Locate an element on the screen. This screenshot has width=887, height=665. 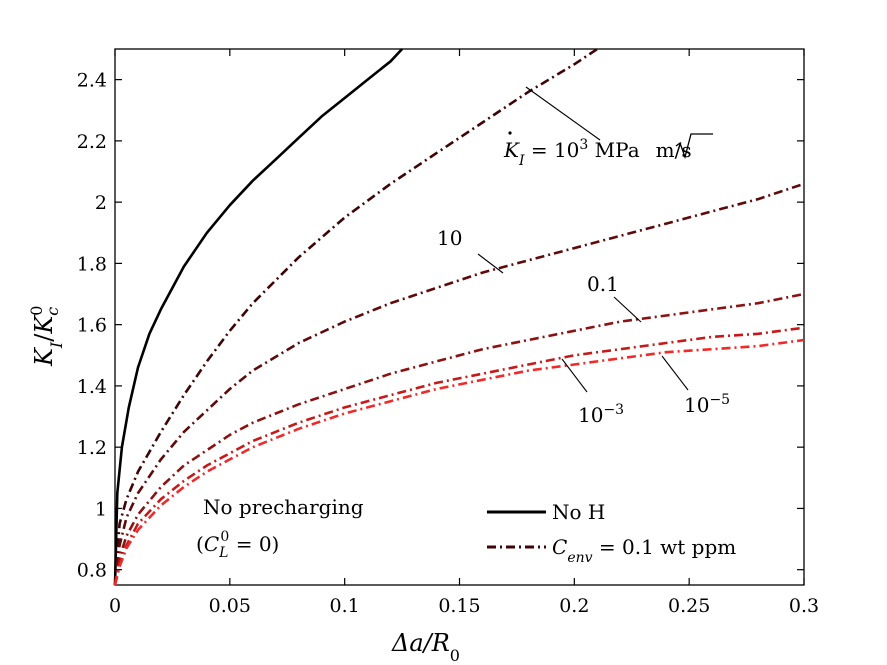
annotation-rate-1e-3-base: 10 is located at coordinates (590, 415).